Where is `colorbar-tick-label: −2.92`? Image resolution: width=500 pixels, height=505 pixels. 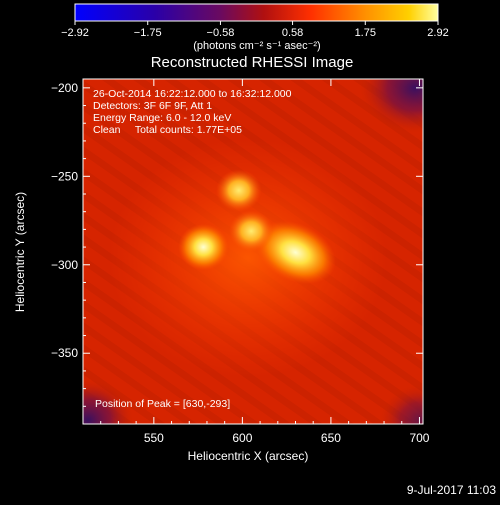
colorbar-tick-label: −2.92 is located at coordinates (75, 33).